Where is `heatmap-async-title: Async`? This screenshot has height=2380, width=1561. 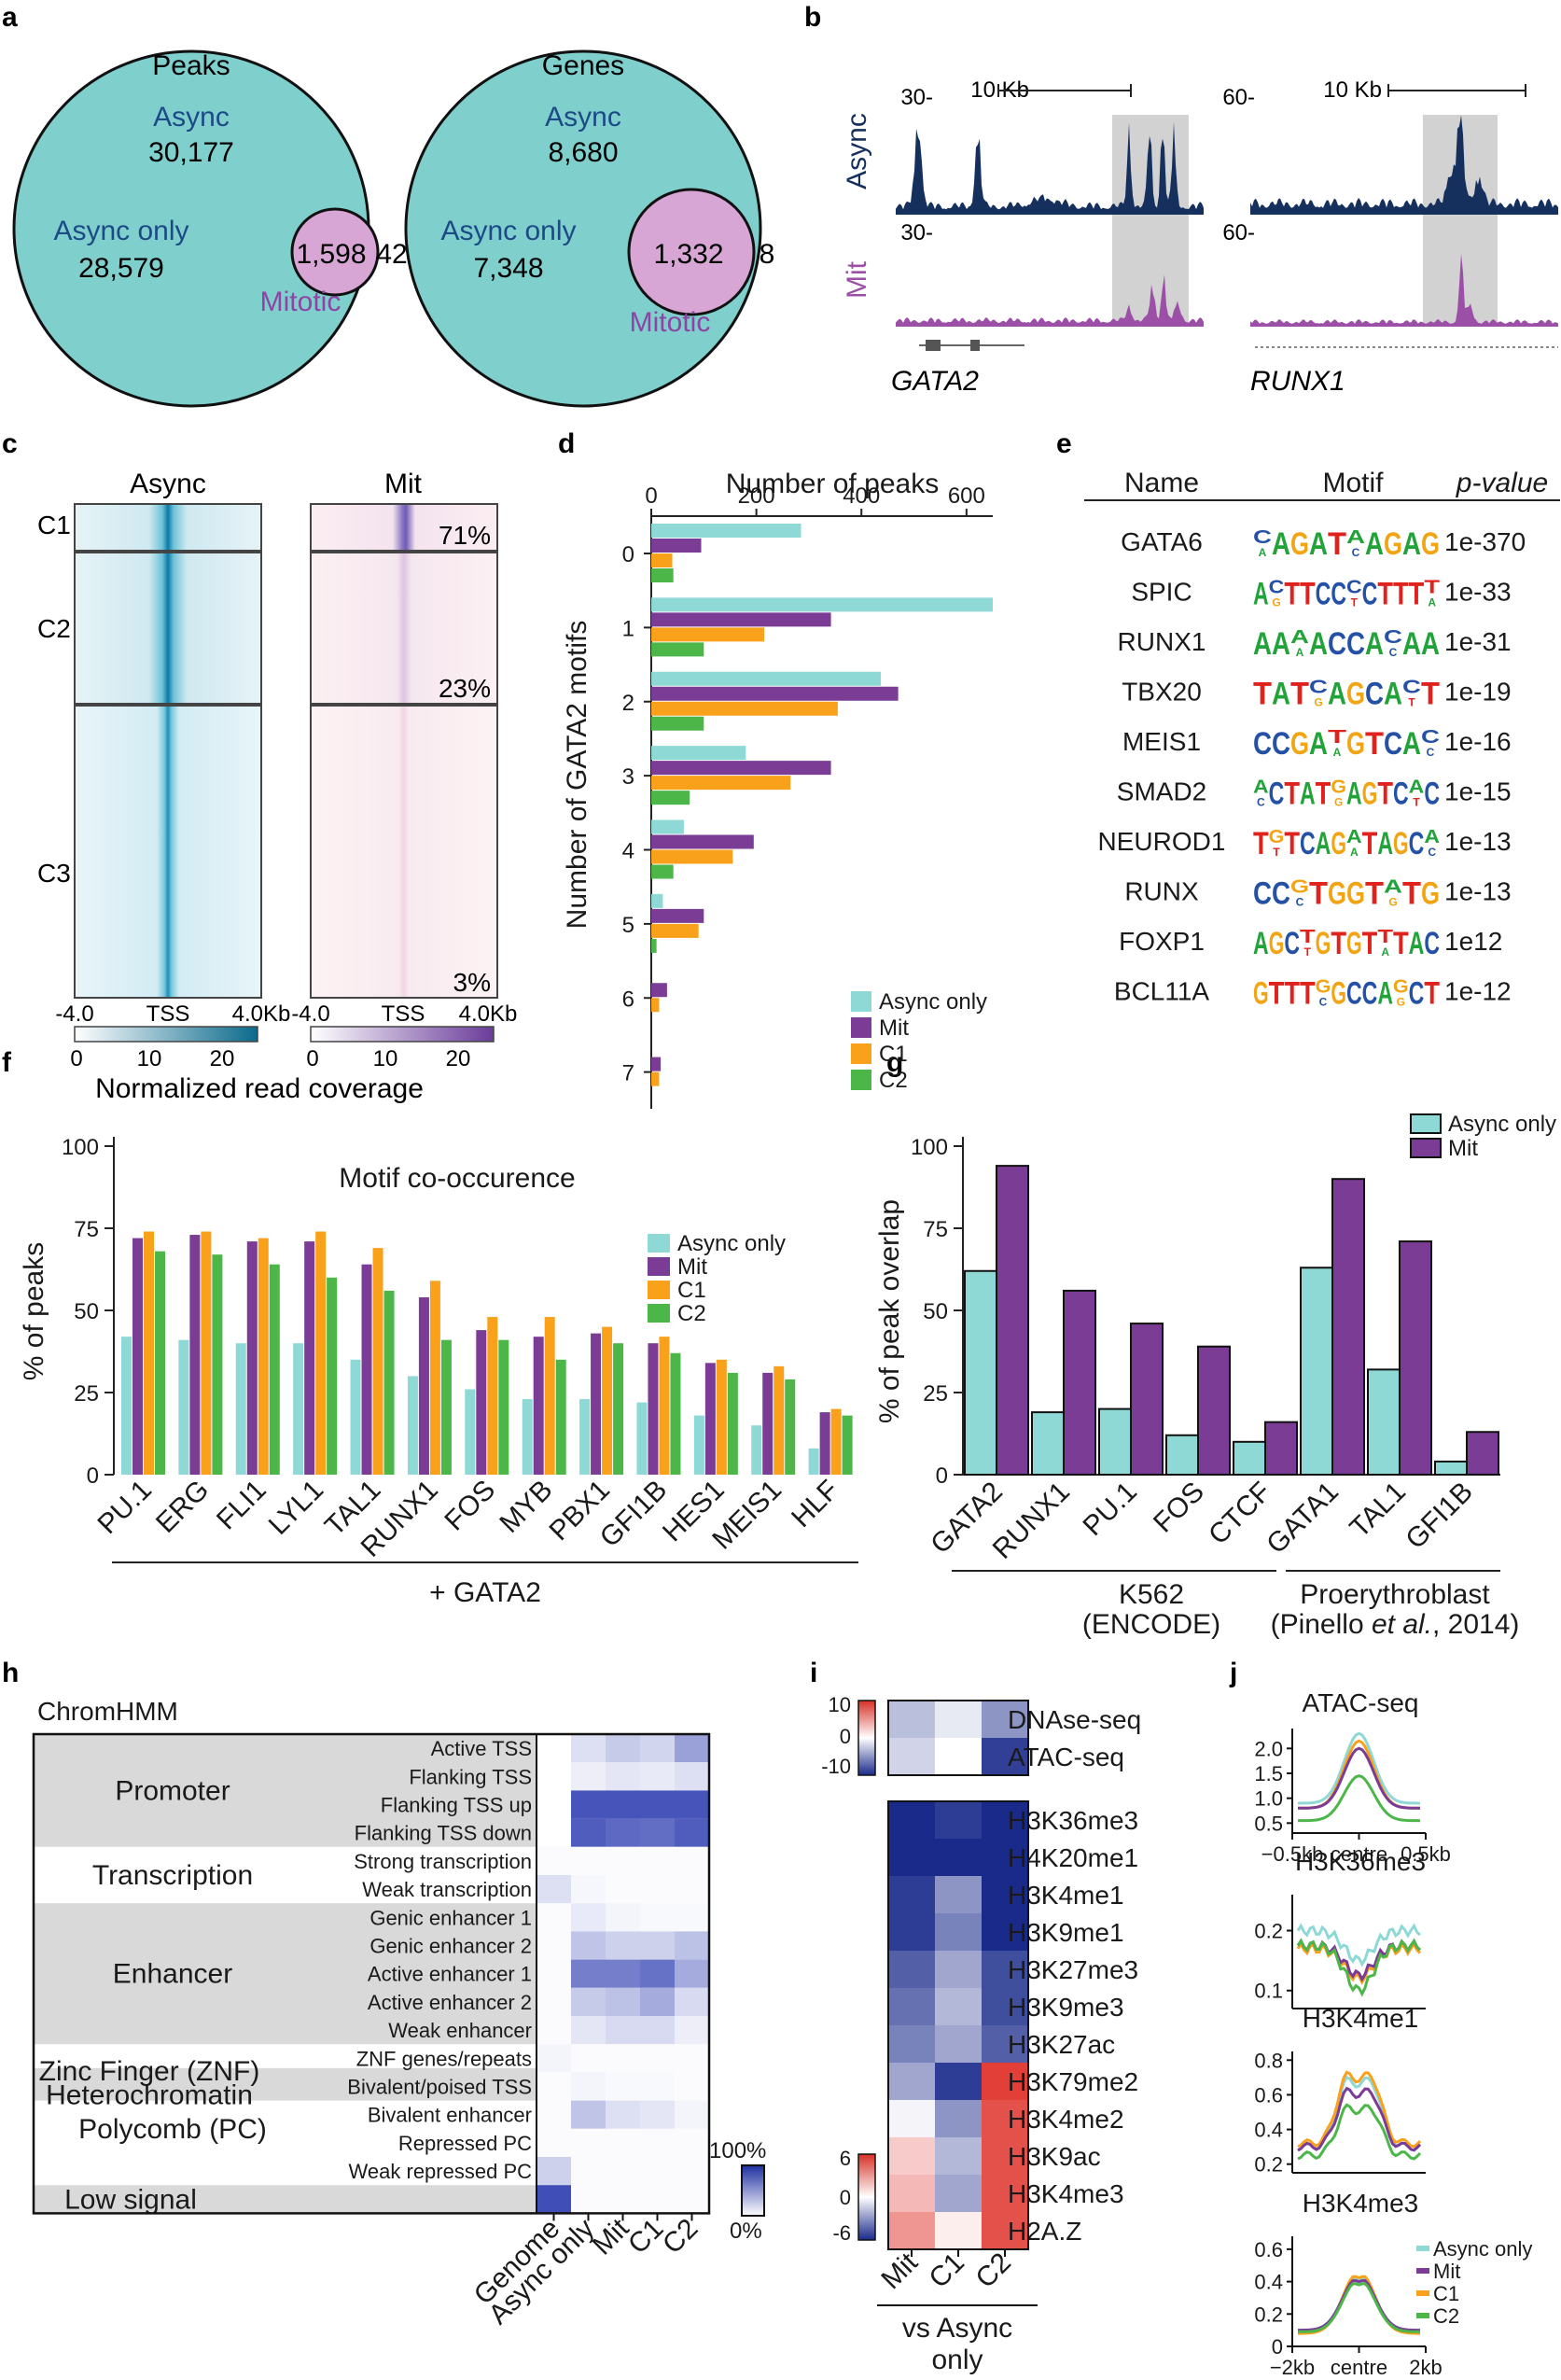 heatmap-async-title: Async is located at coordinates (168, 484).